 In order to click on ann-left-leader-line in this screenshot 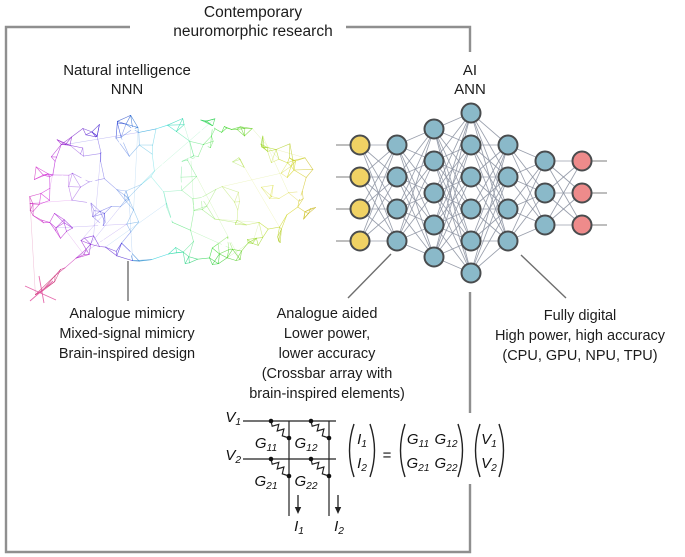, I will do `click(369, 276)`.